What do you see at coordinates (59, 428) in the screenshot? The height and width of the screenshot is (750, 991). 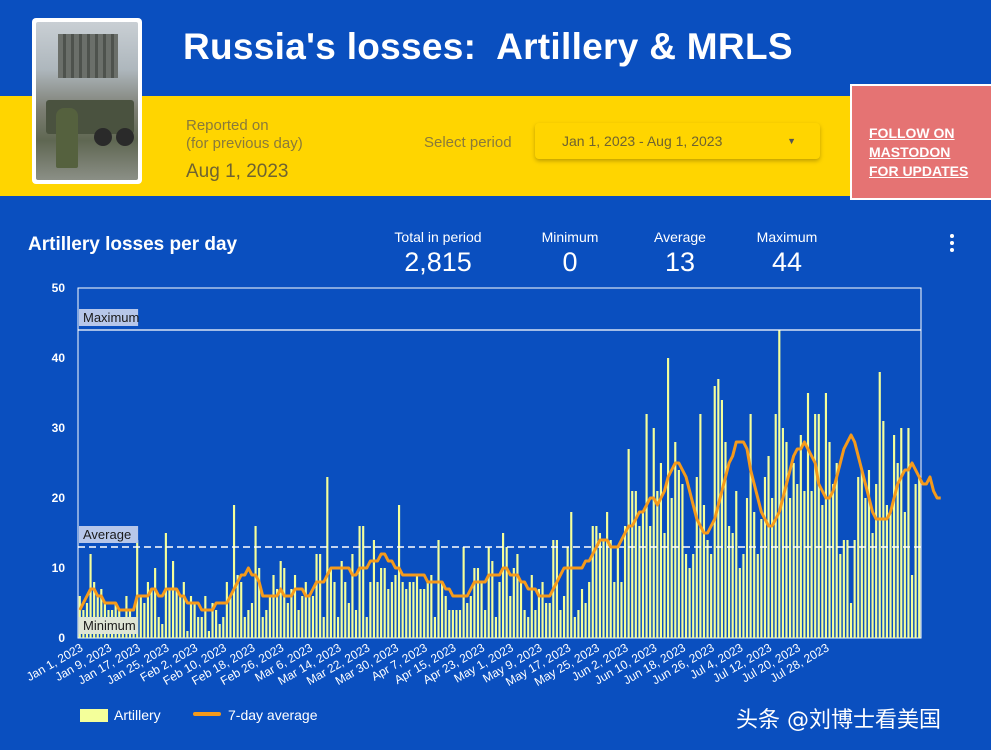 I see `y-tick-label: 30` at bounding box center [59, 428].